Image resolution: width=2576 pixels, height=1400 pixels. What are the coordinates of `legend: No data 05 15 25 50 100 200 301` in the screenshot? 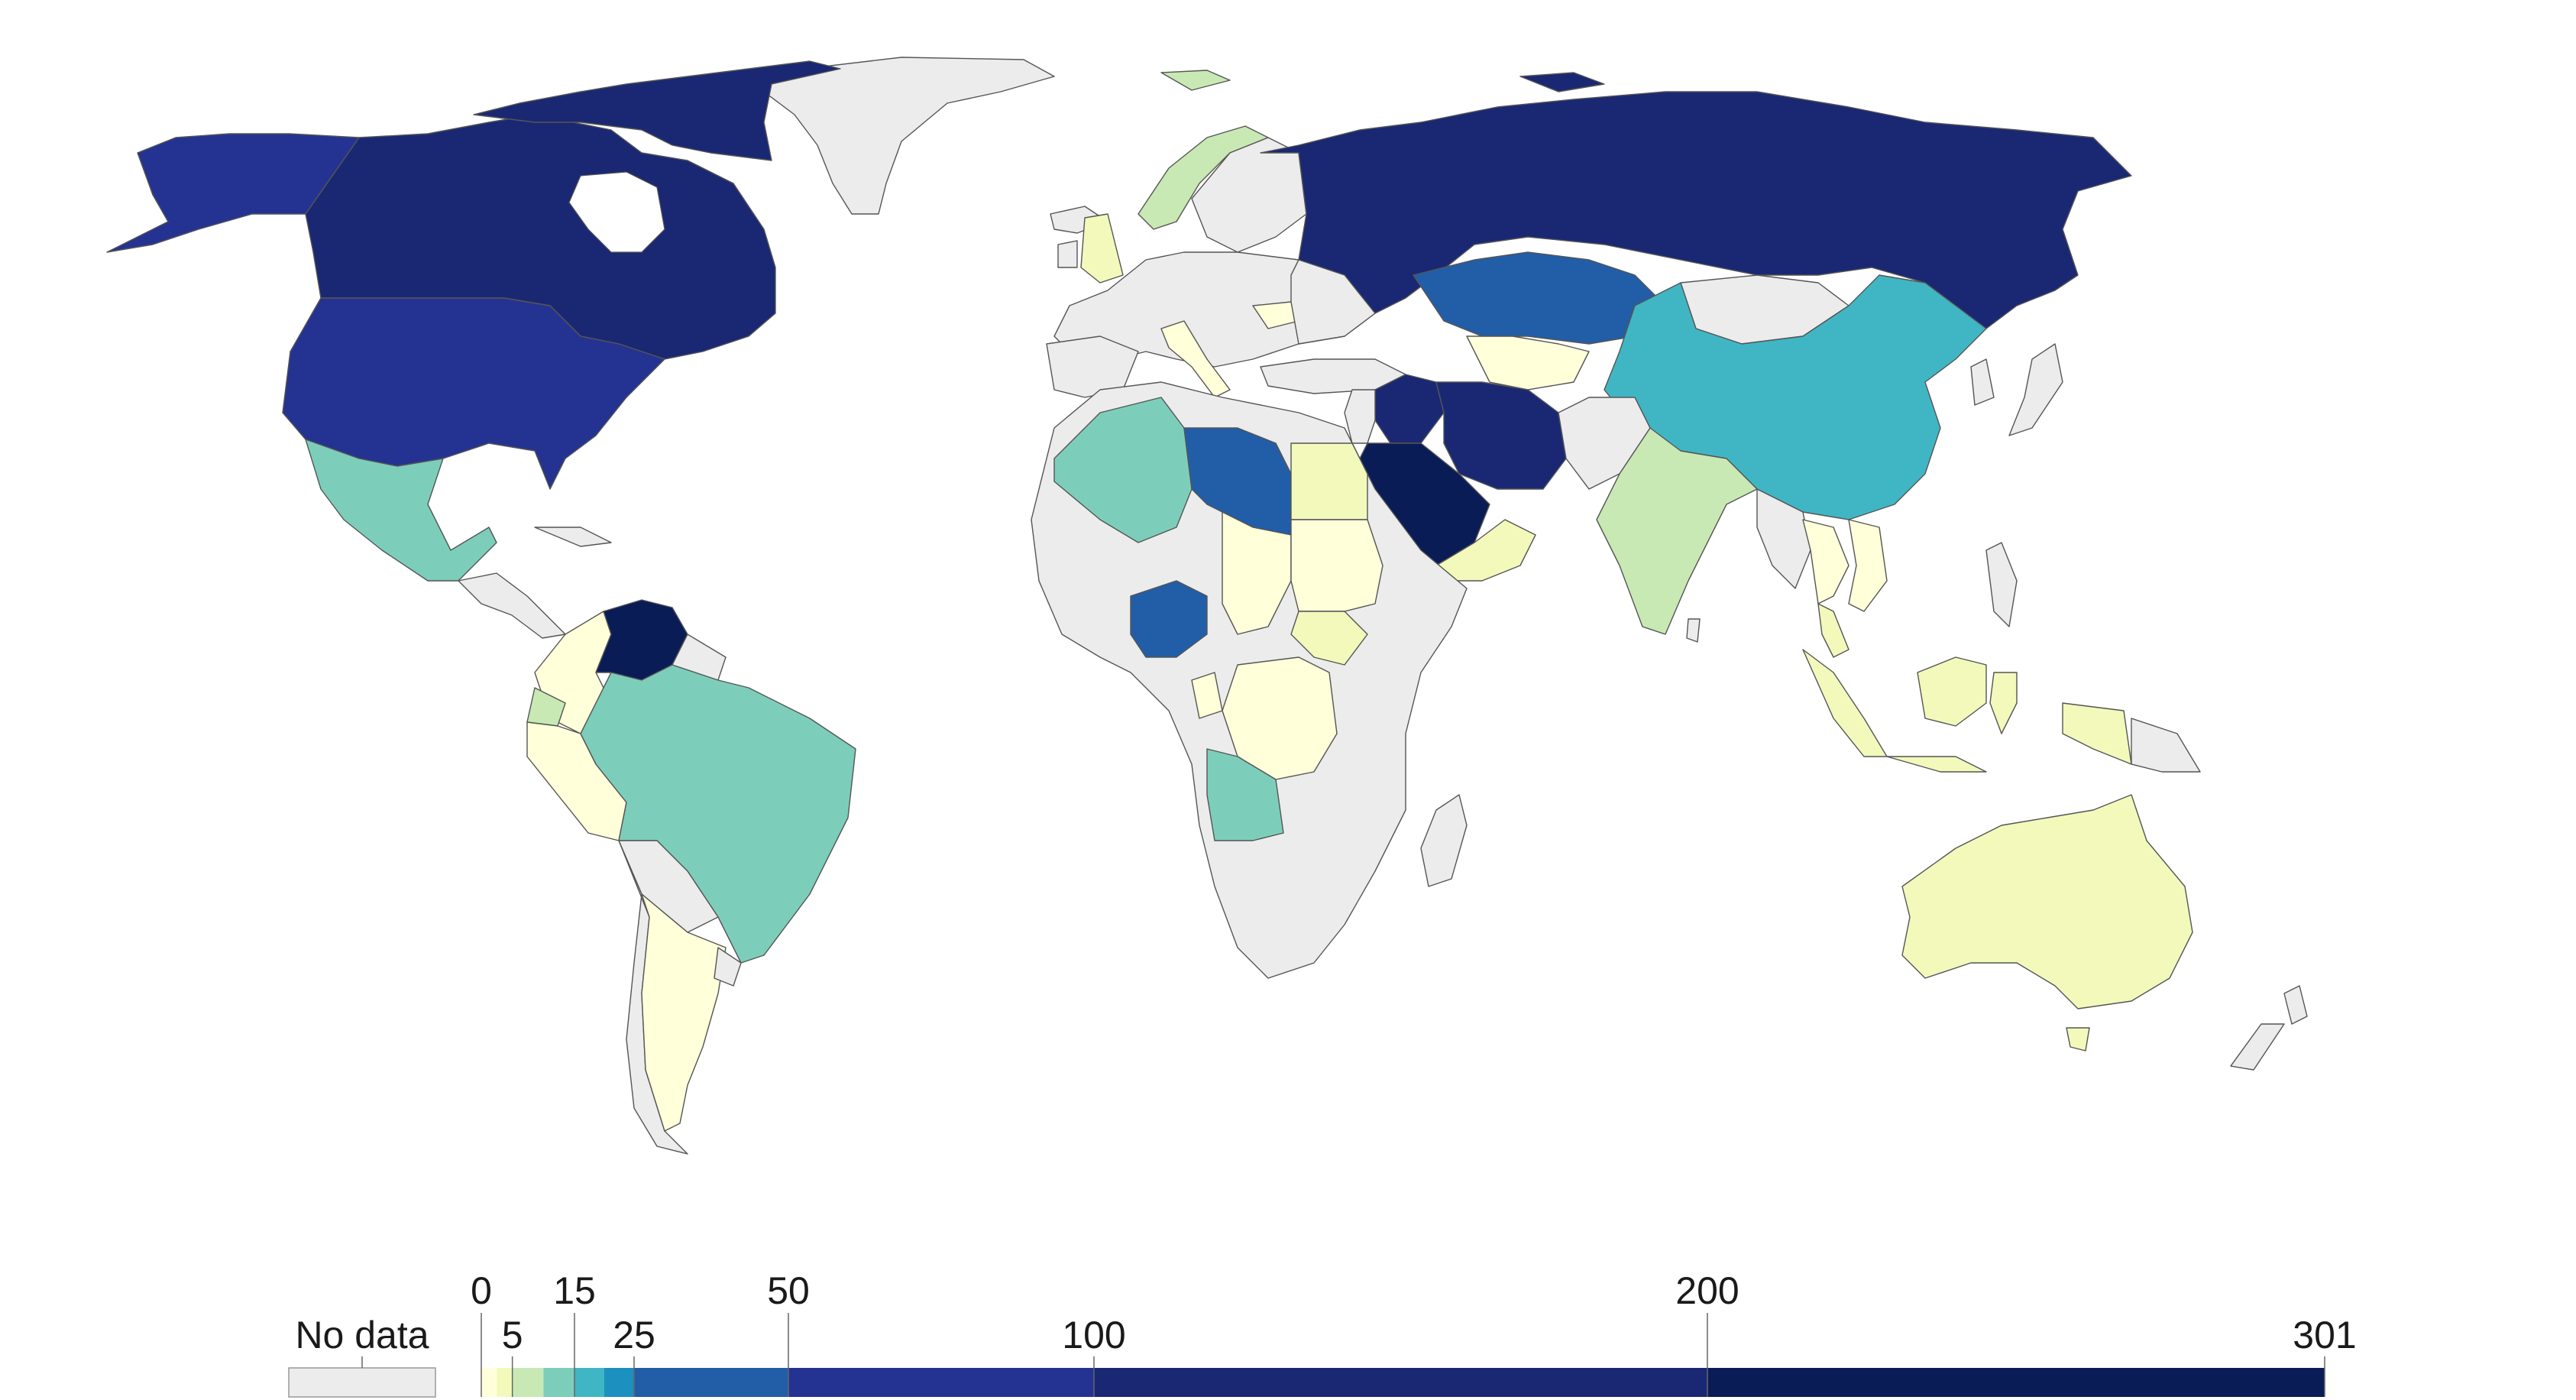 It's located at (1322, 1333).